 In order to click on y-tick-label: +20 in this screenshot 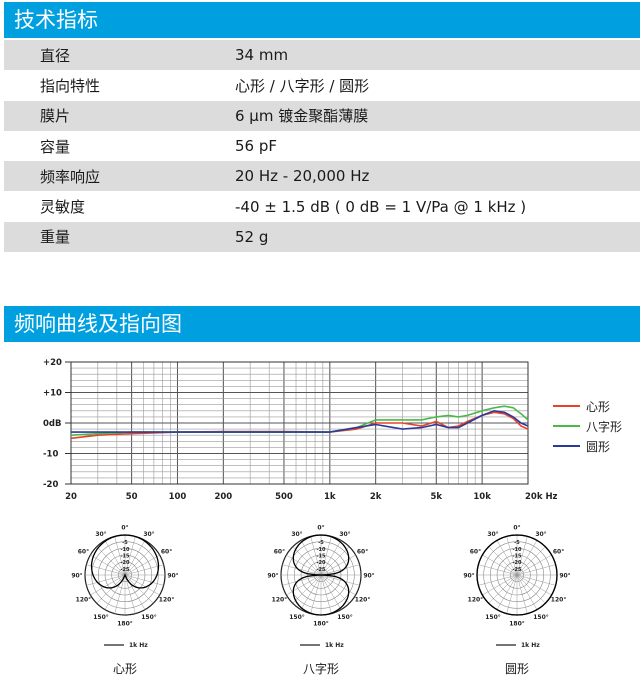, I will do `click(52, 363)`.